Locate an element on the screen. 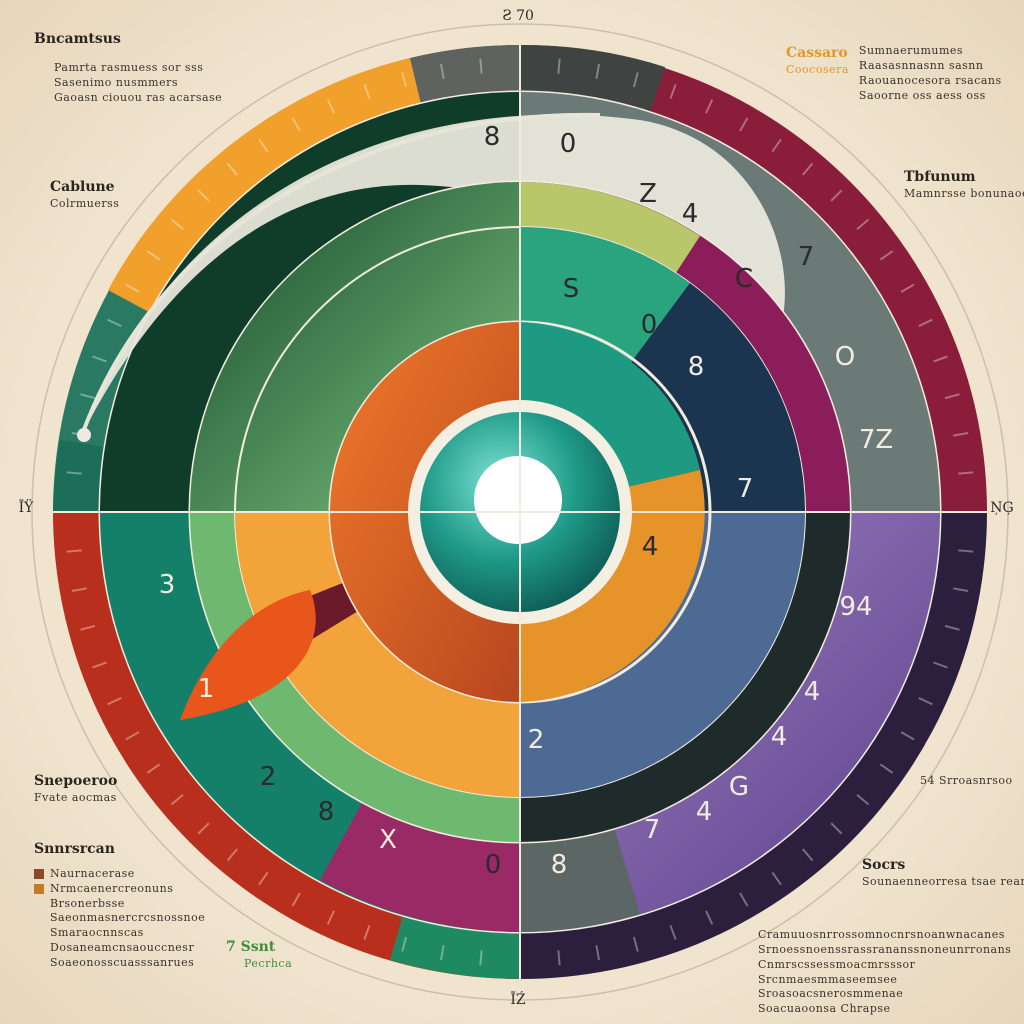 This screenshot has width=1024, height=1024. note-line: Raasasnnasnn sasnn is located at coordinates (921, 65).